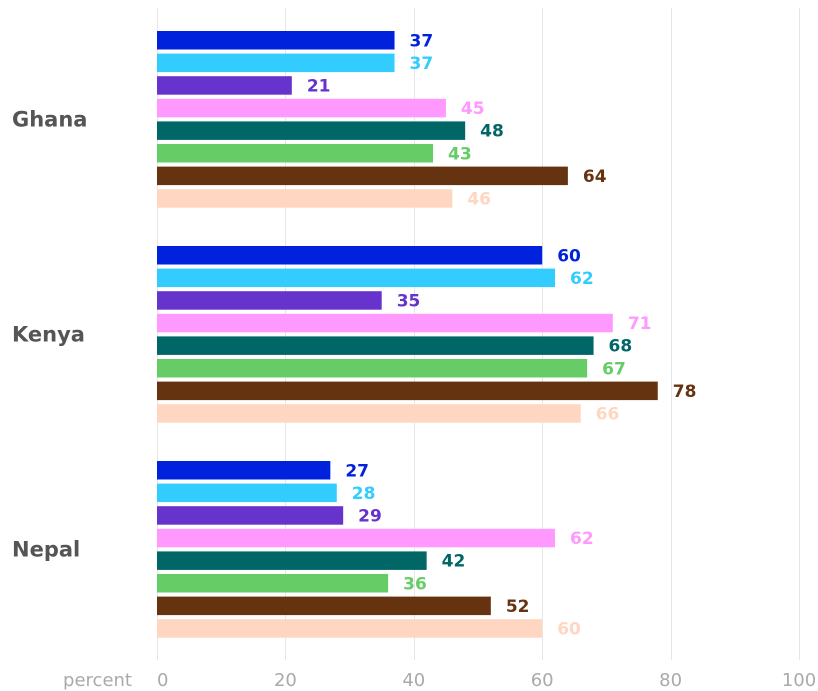 The width and height of the screenshot is (818, 691). Describe the element at coordinates (614, 369) in the screenshot. I see `data-label: 67` at that location.